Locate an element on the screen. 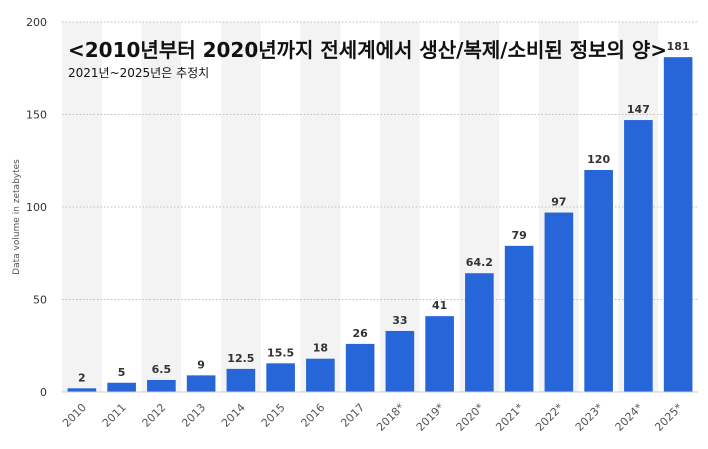 This screenshot has height=449, width=708. bar-value-label: 41 is located at coordinates (439, 305).